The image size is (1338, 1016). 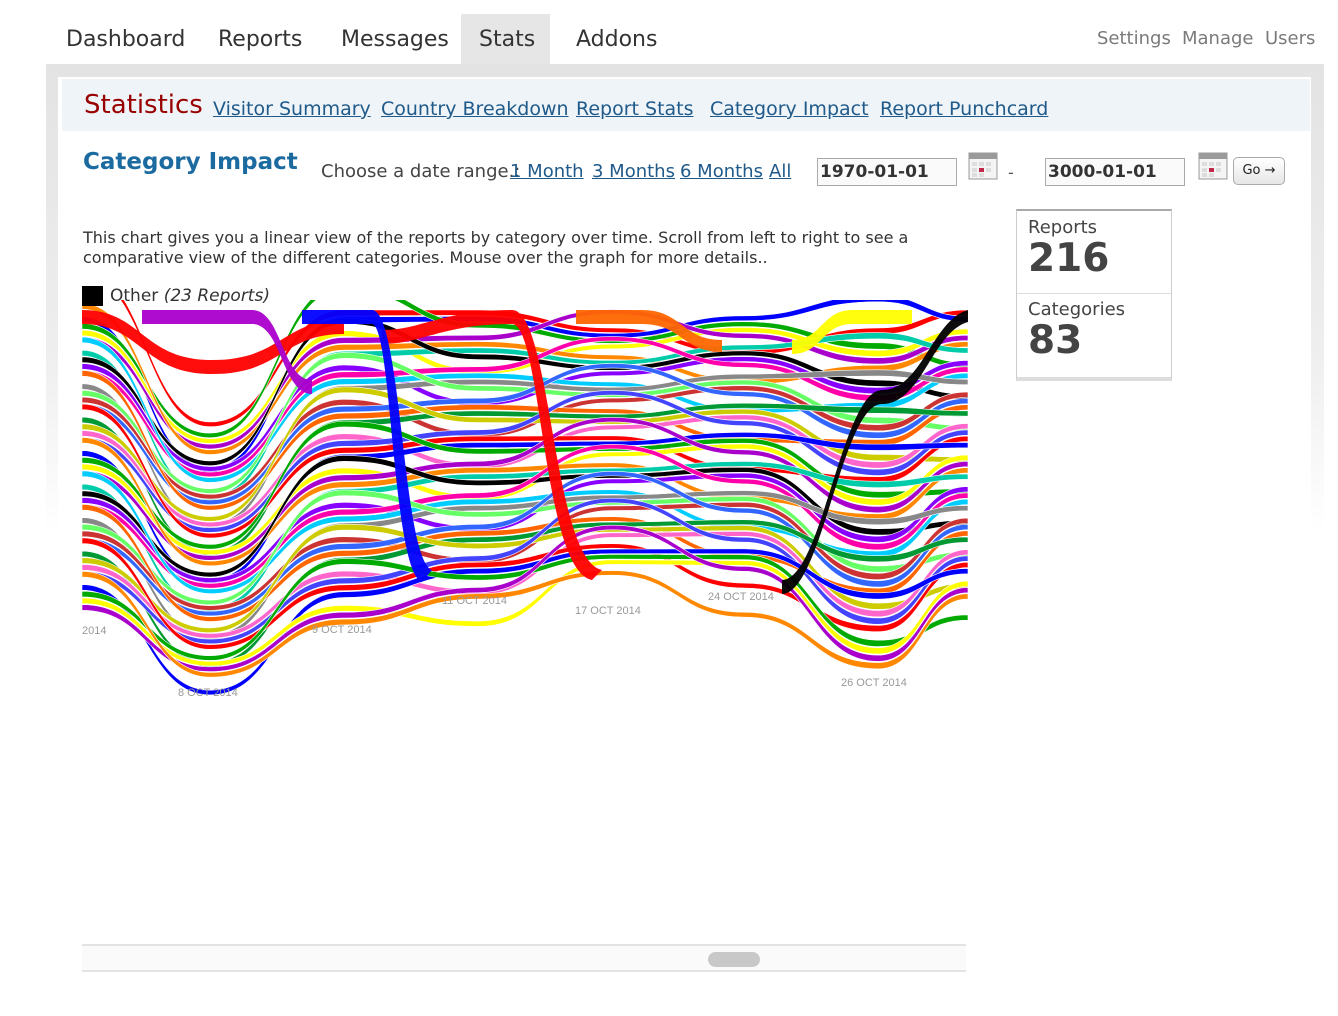 What do you see at coordinates (1218, 38) in the screenshot?
I see `manage-link: Manage` at bounding box center [1218, 38].